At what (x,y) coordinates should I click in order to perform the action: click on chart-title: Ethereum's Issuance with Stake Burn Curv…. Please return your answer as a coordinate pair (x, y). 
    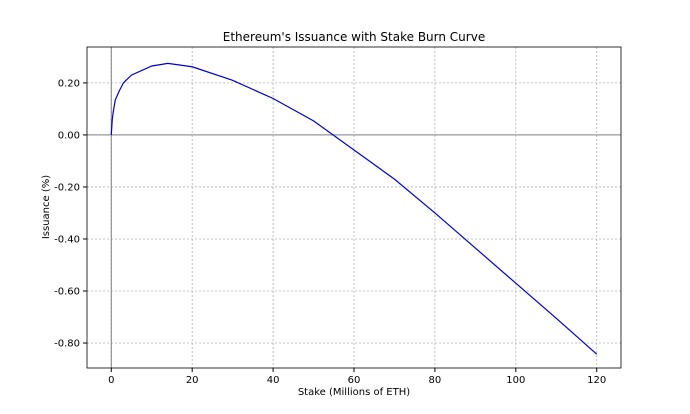
    Looking at the image, I should click on (354, 37).